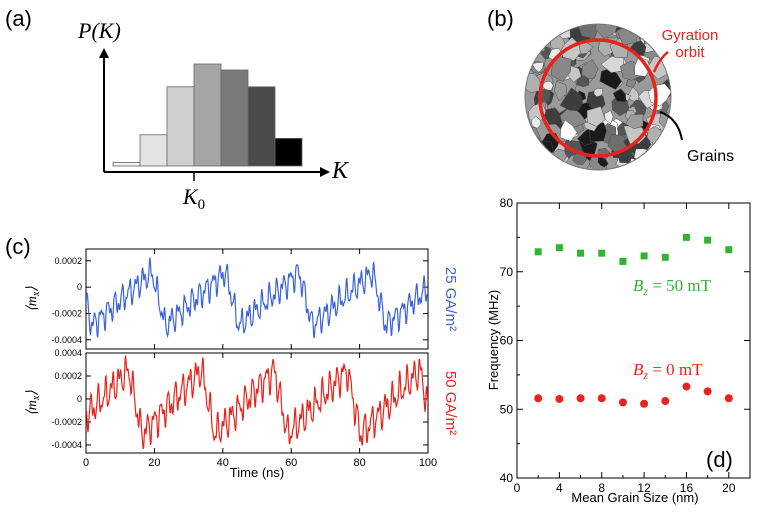 The height and width of the screenshot is (513, 763). What do you see at coordinates (507, 203) in the screenshot?
I see `d-y-tick-label: 80` at bounding box center [507, 203].